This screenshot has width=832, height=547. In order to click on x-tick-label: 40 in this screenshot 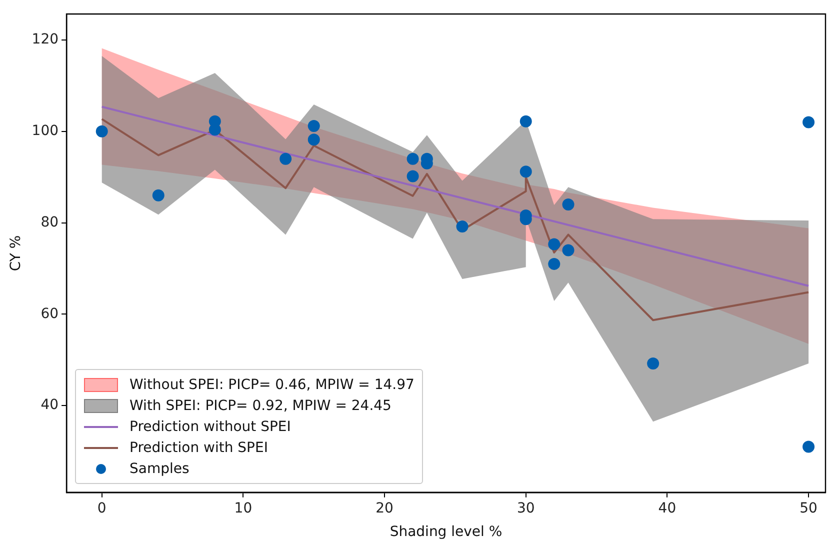, I will do `click(667, 508)`.